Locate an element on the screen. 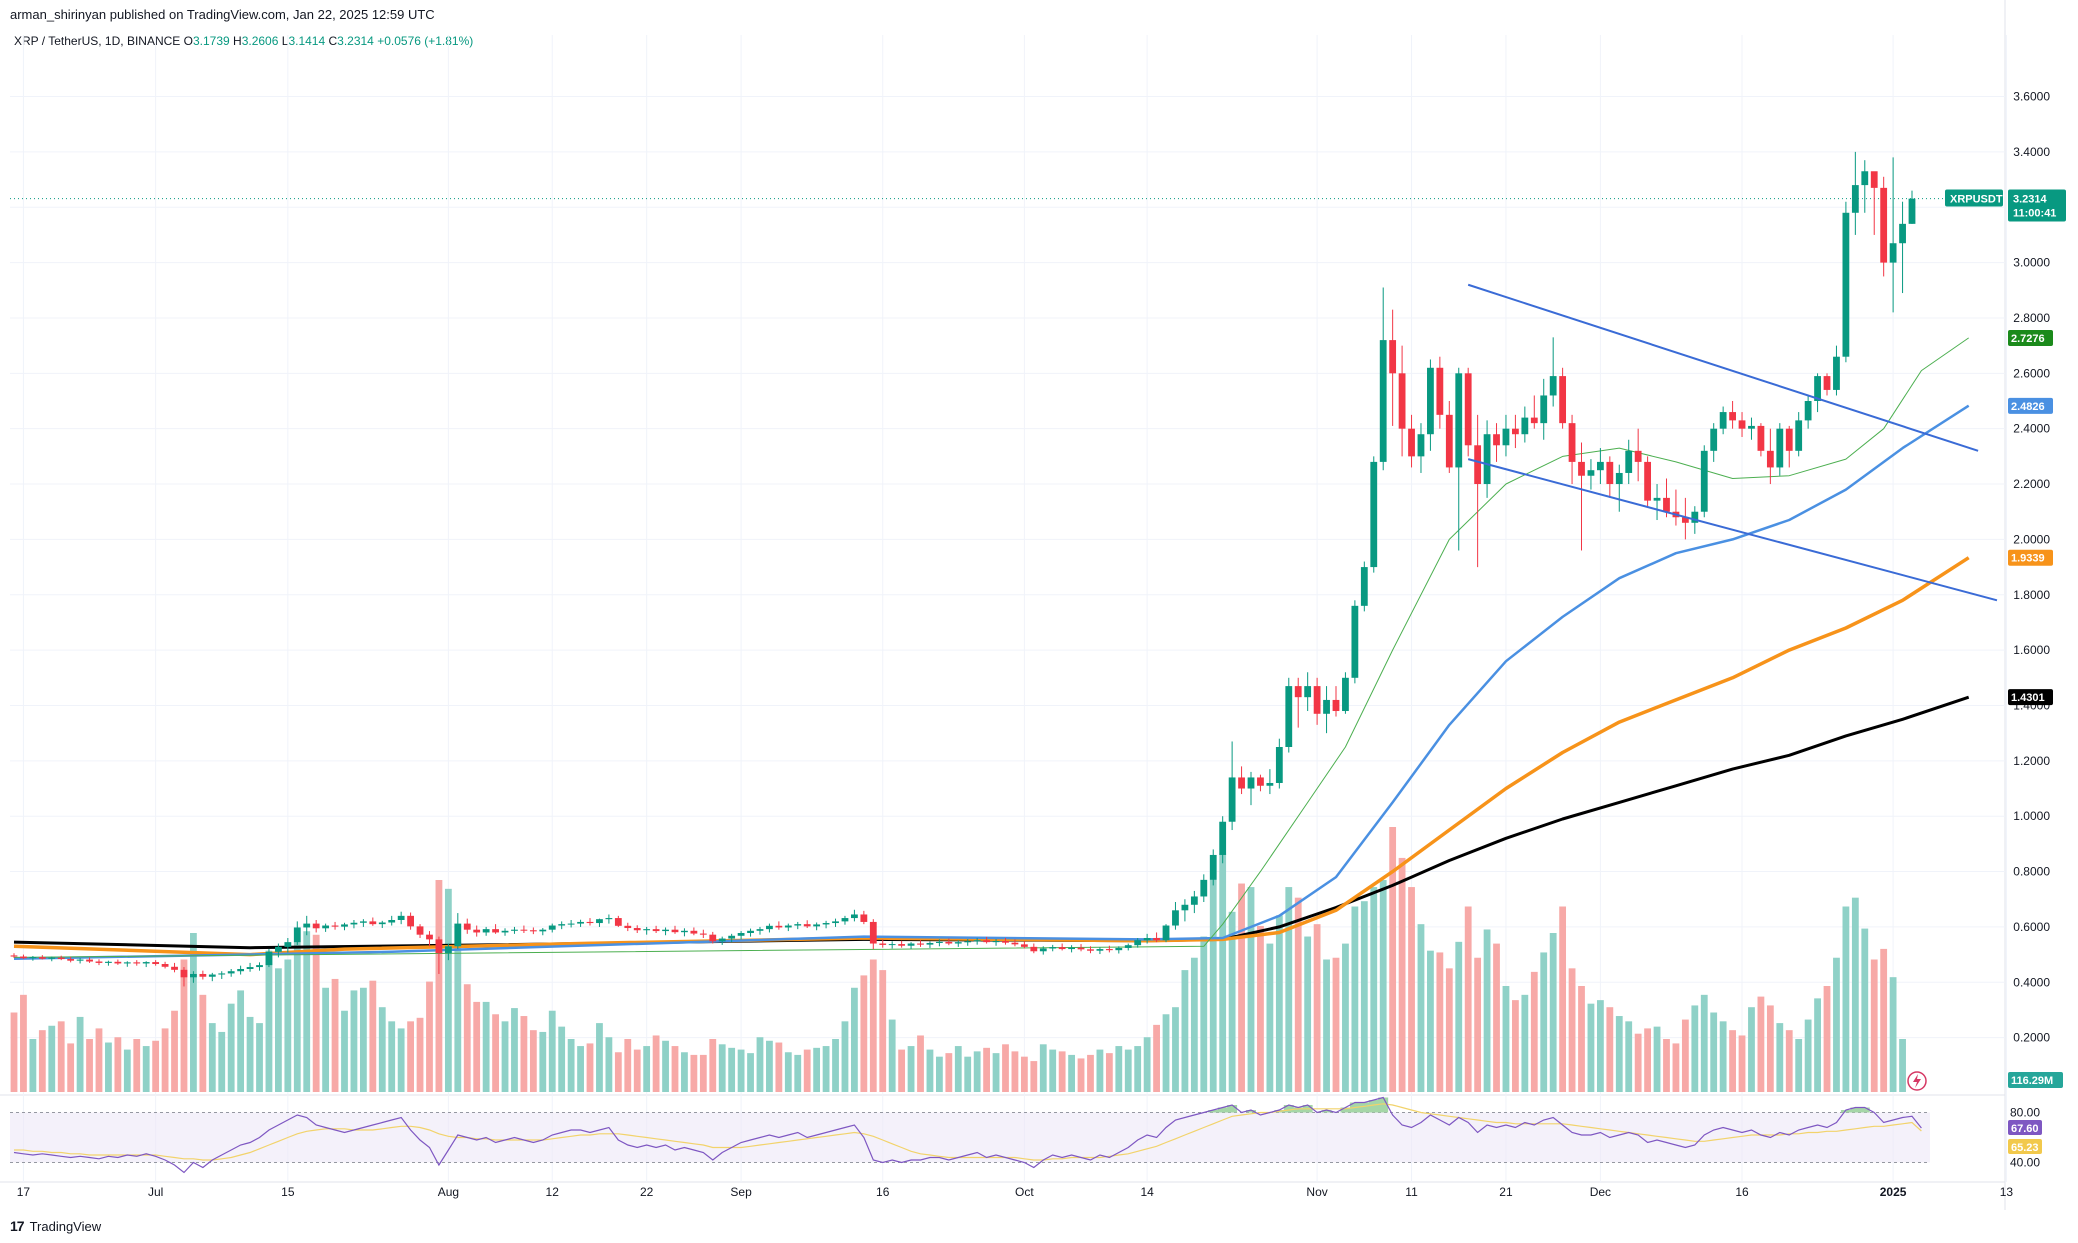 The image size is (2078, 1243). open-value: 3.1739 is located at coordinates (211, 41).